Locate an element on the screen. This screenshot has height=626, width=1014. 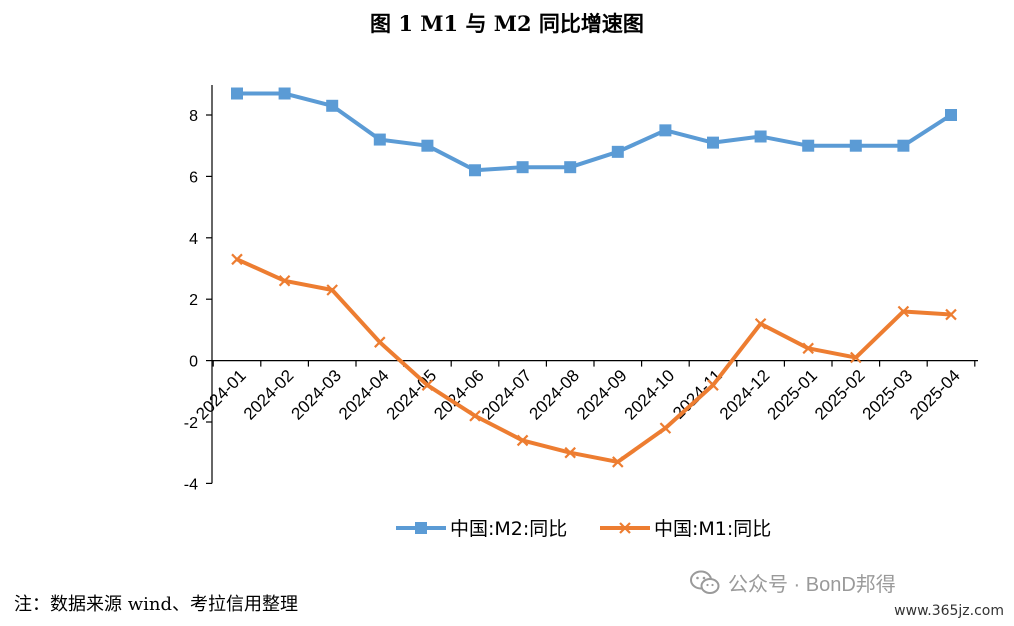
y-tick-label: -2 is located at coordinates (191, 423).